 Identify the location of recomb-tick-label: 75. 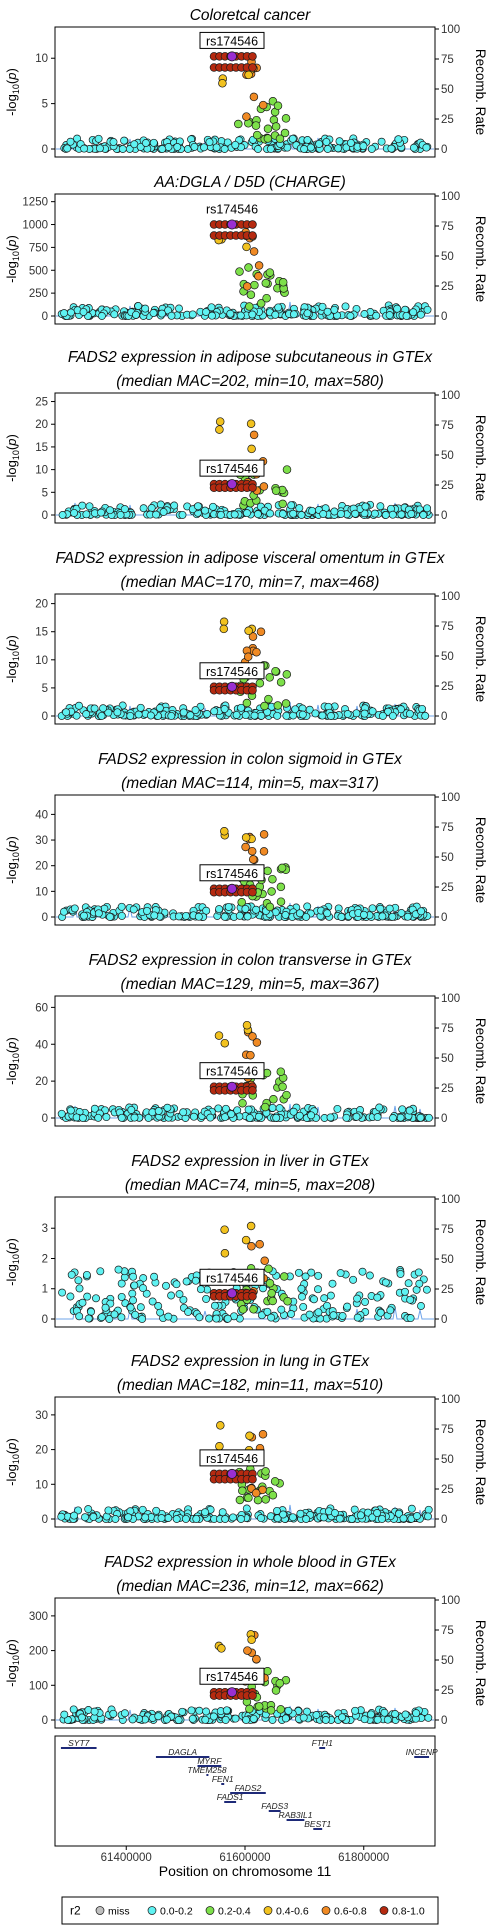
(447, 627).